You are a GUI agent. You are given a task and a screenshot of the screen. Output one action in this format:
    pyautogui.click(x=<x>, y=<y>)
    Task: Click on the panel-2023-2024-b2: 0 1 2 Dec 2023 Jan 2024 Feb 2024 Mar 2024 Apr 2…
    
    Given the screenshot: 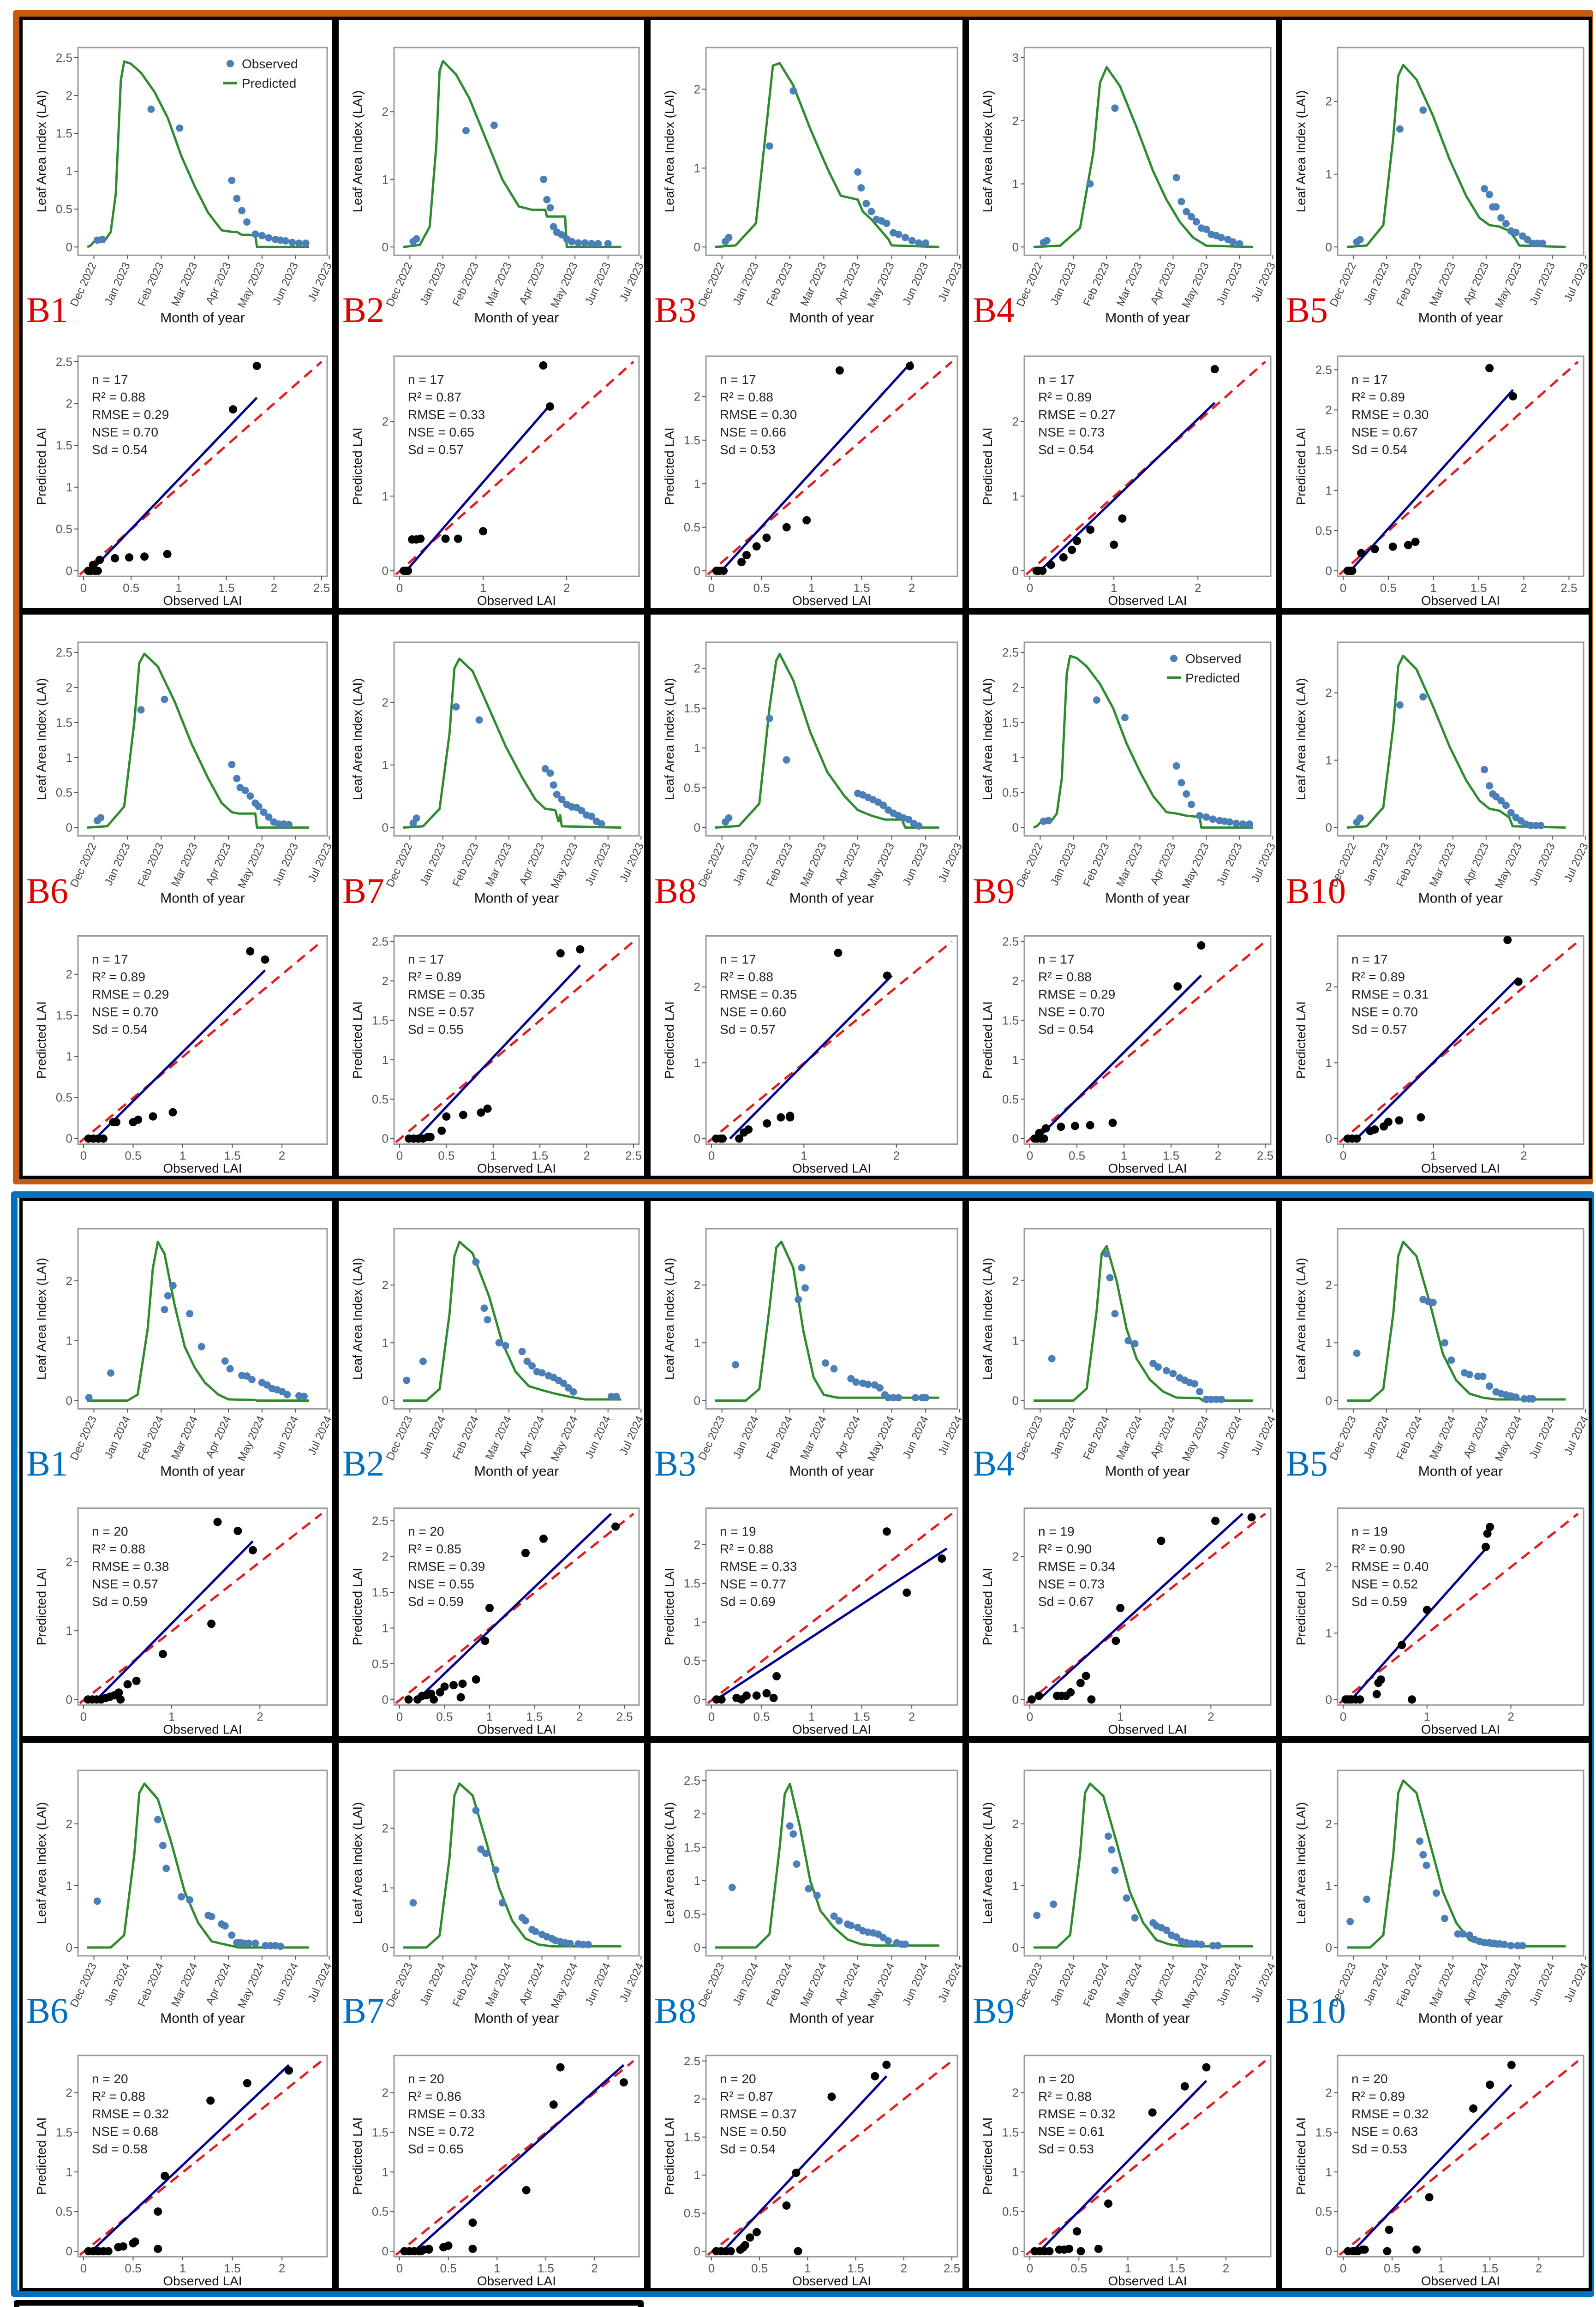 What is the action you would take?
    pyautogui.click(x=491, y=1468)
    